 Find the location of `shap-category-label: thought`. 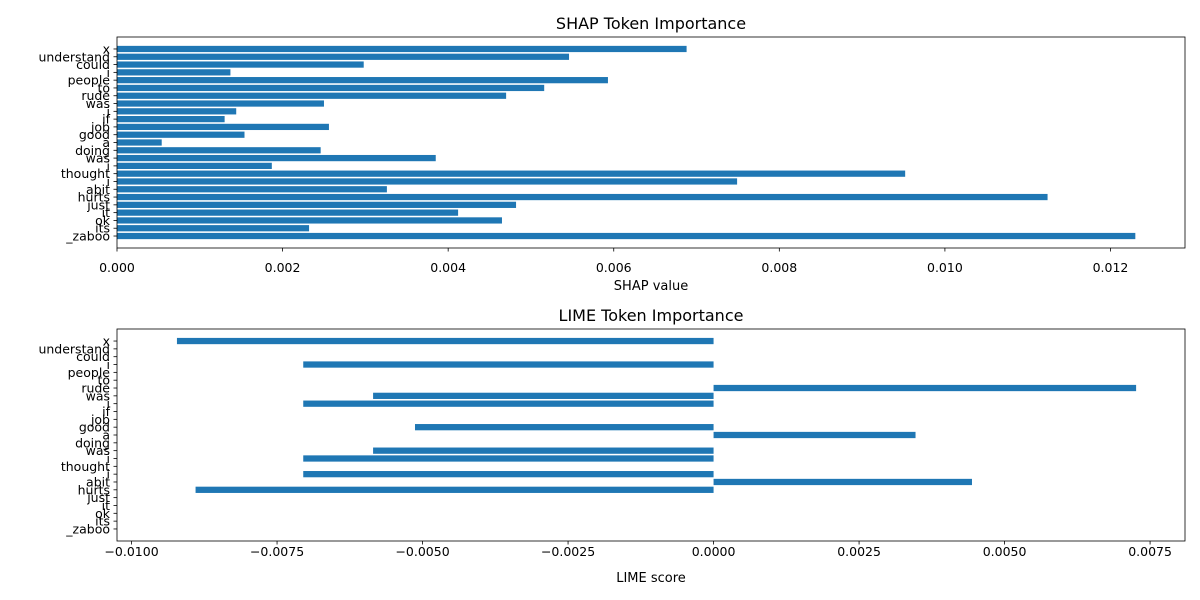

shap-category-label: thought is located at coordinates (85, 173).